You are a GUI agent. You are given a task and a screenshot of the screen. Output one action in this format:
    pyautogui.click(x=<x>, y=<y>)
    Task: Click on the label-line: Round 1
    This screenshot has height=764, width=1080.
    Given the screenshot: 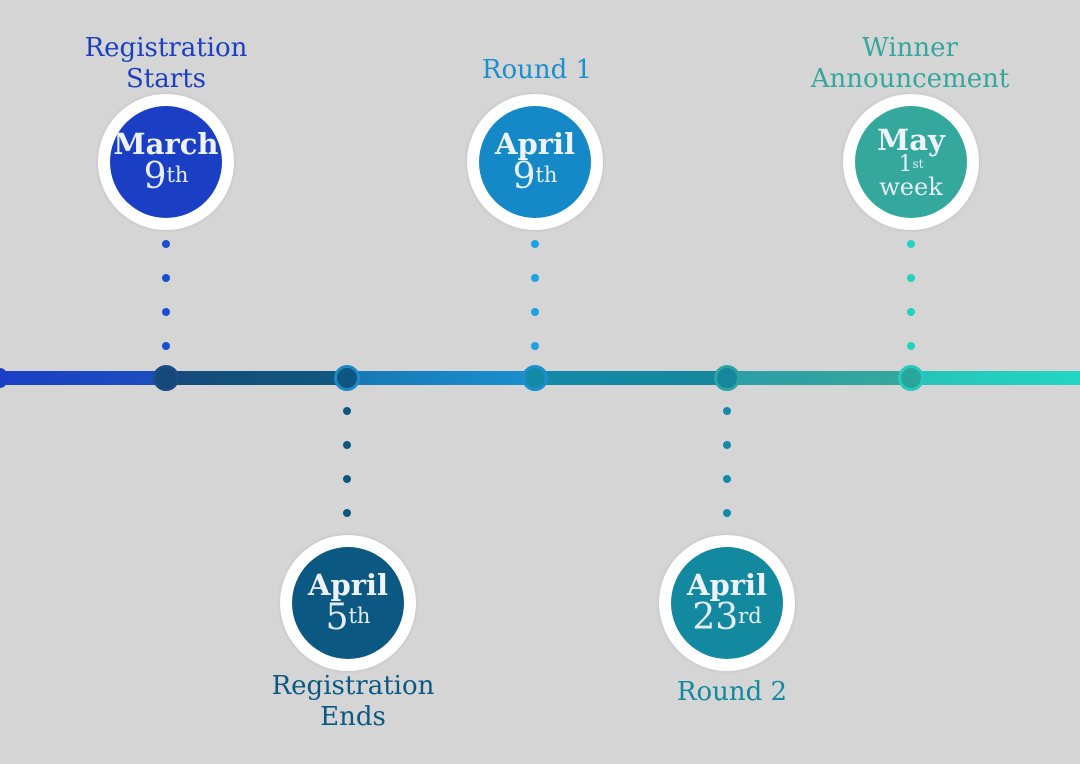 What is the action you would take?
    pyautogui.click(x=537, y=70)
    